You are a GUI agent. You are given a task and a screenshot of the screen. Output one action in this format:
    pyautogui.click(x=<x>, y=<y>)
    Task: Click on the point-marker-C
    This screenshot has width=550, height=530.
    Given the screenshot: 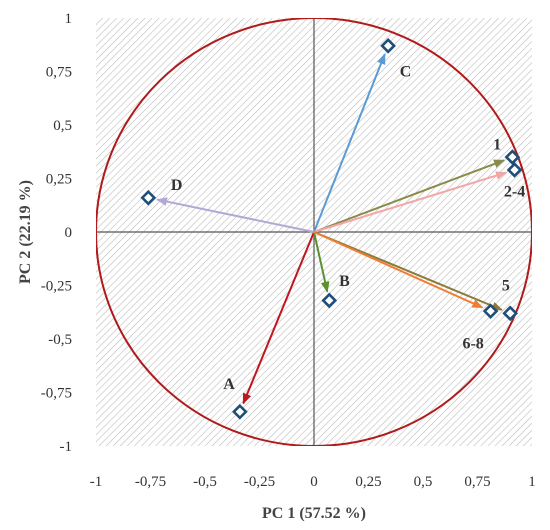 What is the action you would take?
    pyautogui.click(x=388, y=45)
    